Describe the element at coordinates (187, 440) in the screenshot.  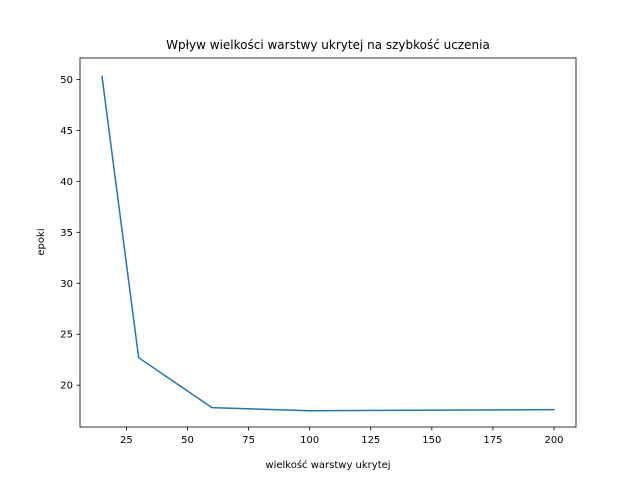
I see `x-tick-label: 50` at that location.